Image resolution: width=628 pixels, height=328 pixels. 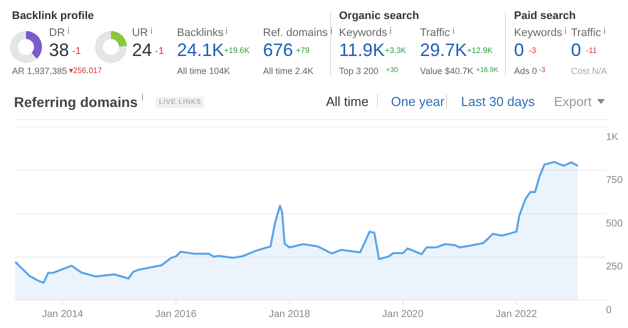 What do you see at coordinates (517, 314) in the screenshot?
I see `x-tick-label: Jan 2022` at bounding box center [517, 314].